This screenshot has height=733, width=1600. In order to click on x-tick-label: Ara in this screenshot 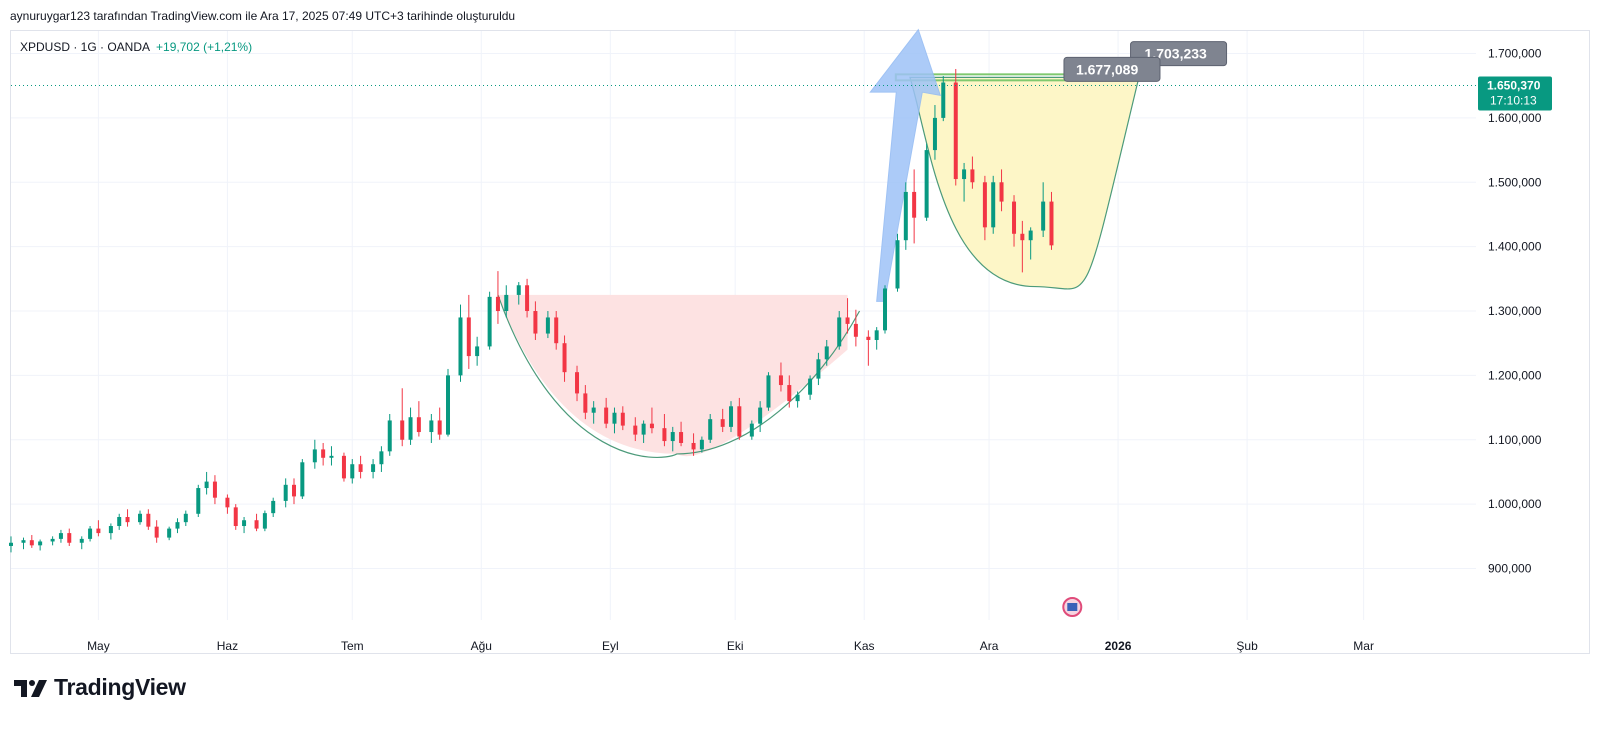, I will do `click(989, 646)`.